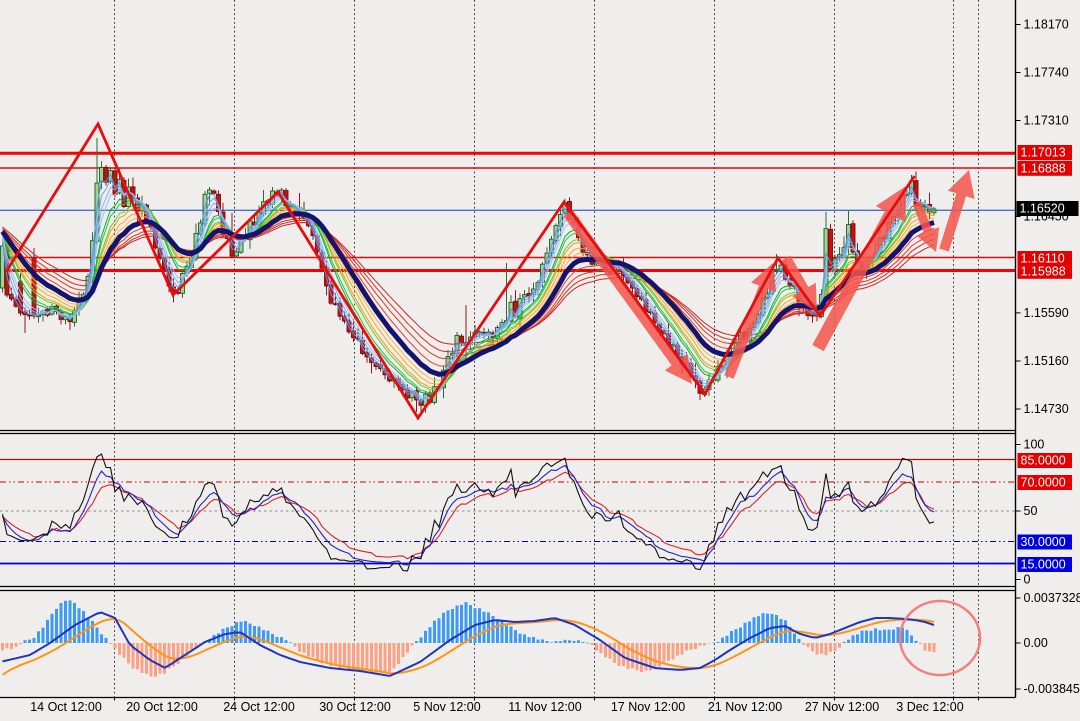  What do you see at coordinates (259, 707) in the screenshot?
I see `svg-text: 24 Oct 12:00` at bounding box center [259, 707].